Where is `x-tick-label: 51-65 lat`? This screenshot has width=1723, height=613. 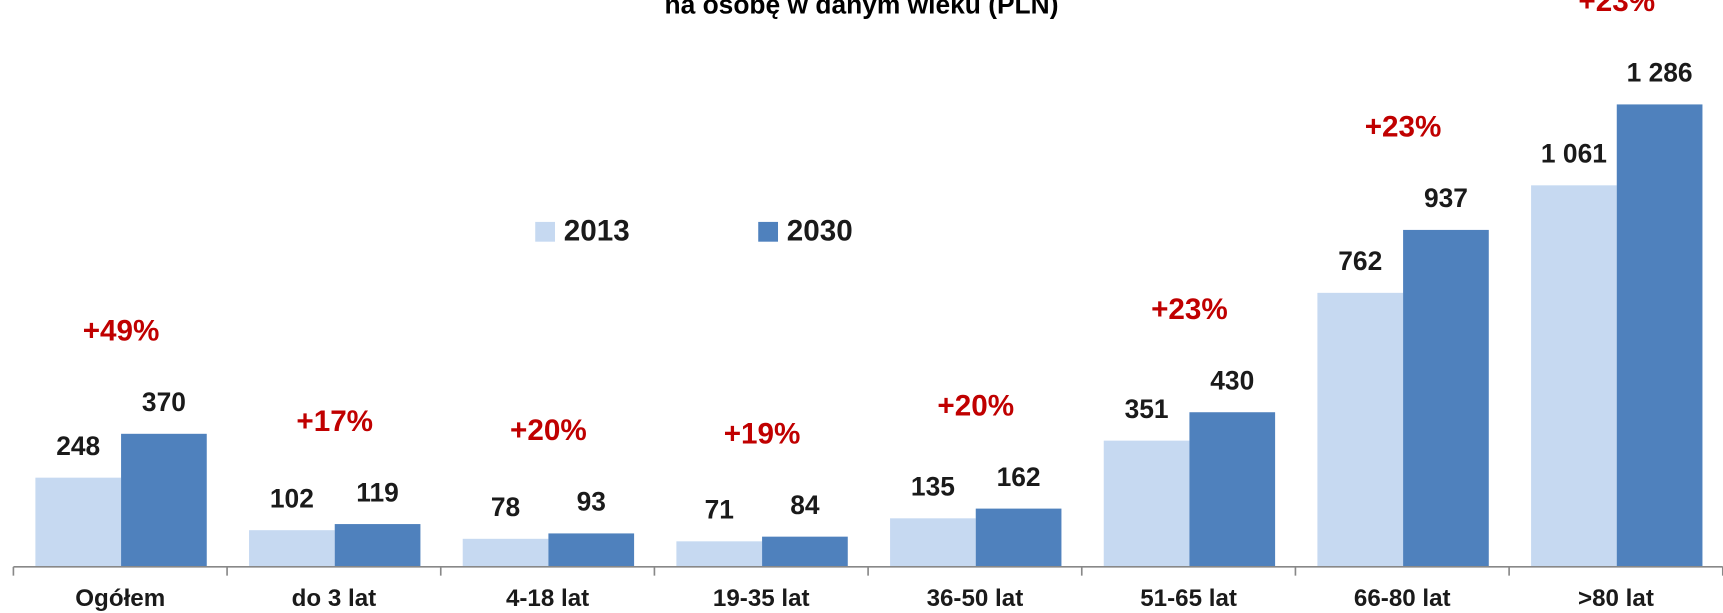
x-tick-label: 51-65 lat is located at coordinates (1188, 598).